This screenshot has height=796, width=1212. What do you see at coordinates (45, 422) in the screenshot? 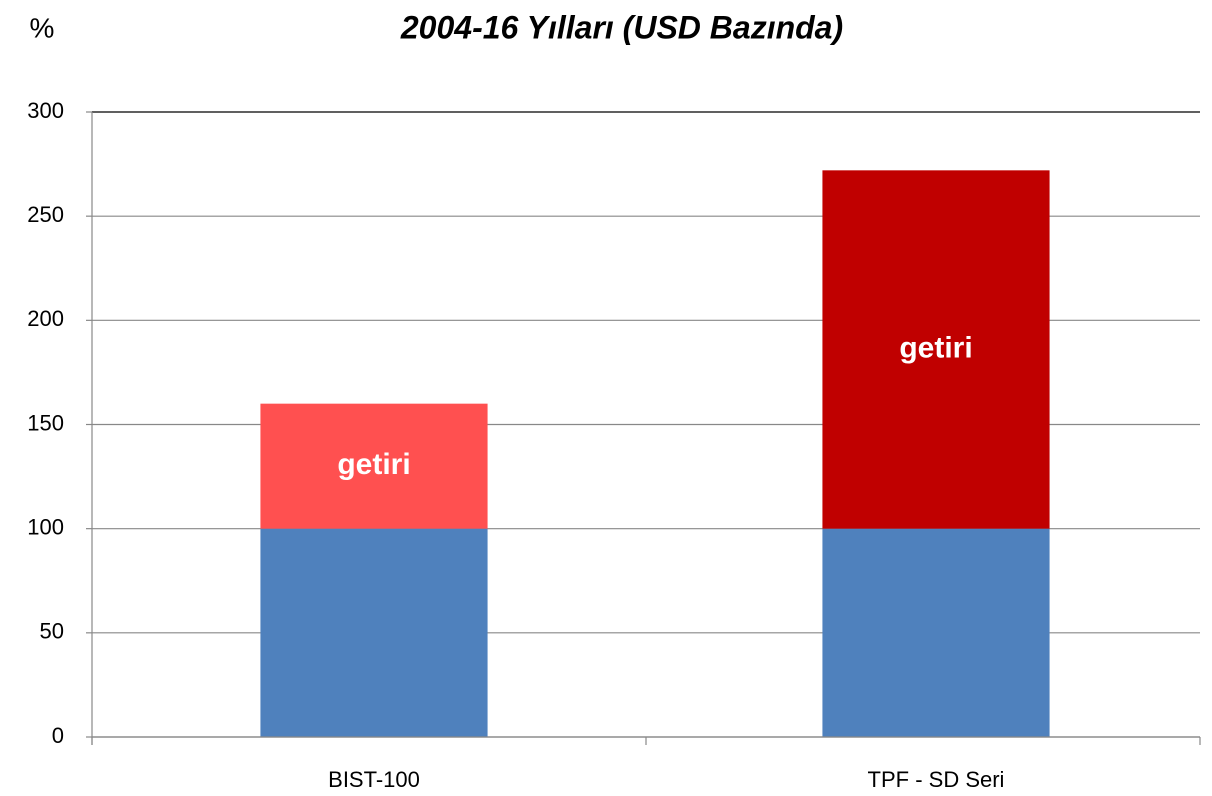
I see `y-tick-label: 150` at bounding box center [45, 422].